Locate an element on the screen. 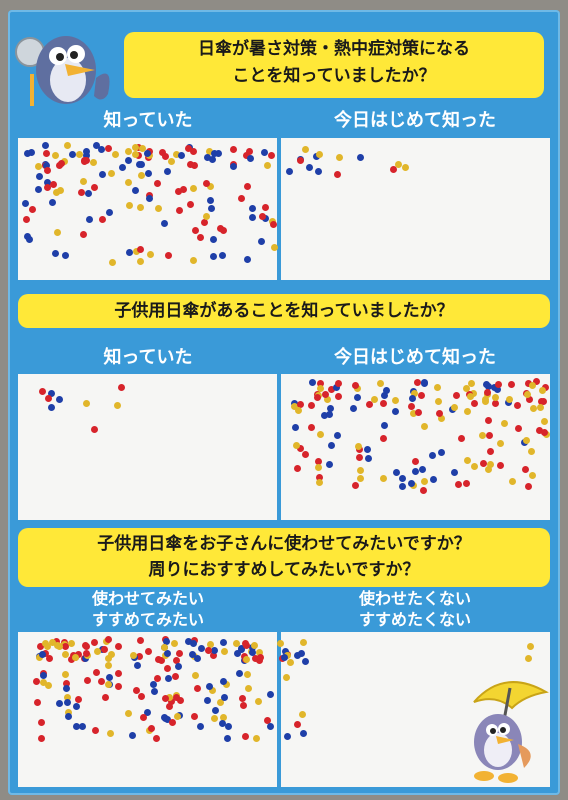  question-3-banner: 子供用日傘をお子さんに使わせてみたいですか？ 周りにおすすめしてみたいですか？ is located at coordinates (284, 557).